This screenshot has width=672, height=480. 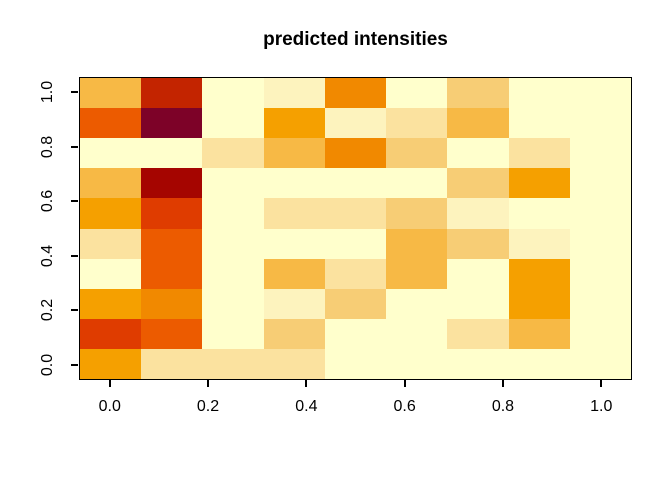 What do you see at coordinates (47, 364) in the screenshot?
I see `y-axis-tick-label: 0.0` at bounding box center [47, 364].